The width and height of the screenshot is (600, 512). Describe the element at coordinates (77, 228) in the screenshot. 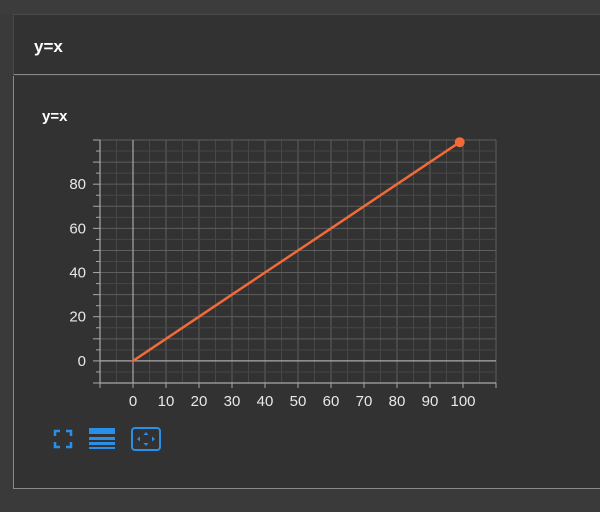

I see `y-tick-label: 60` at that location.